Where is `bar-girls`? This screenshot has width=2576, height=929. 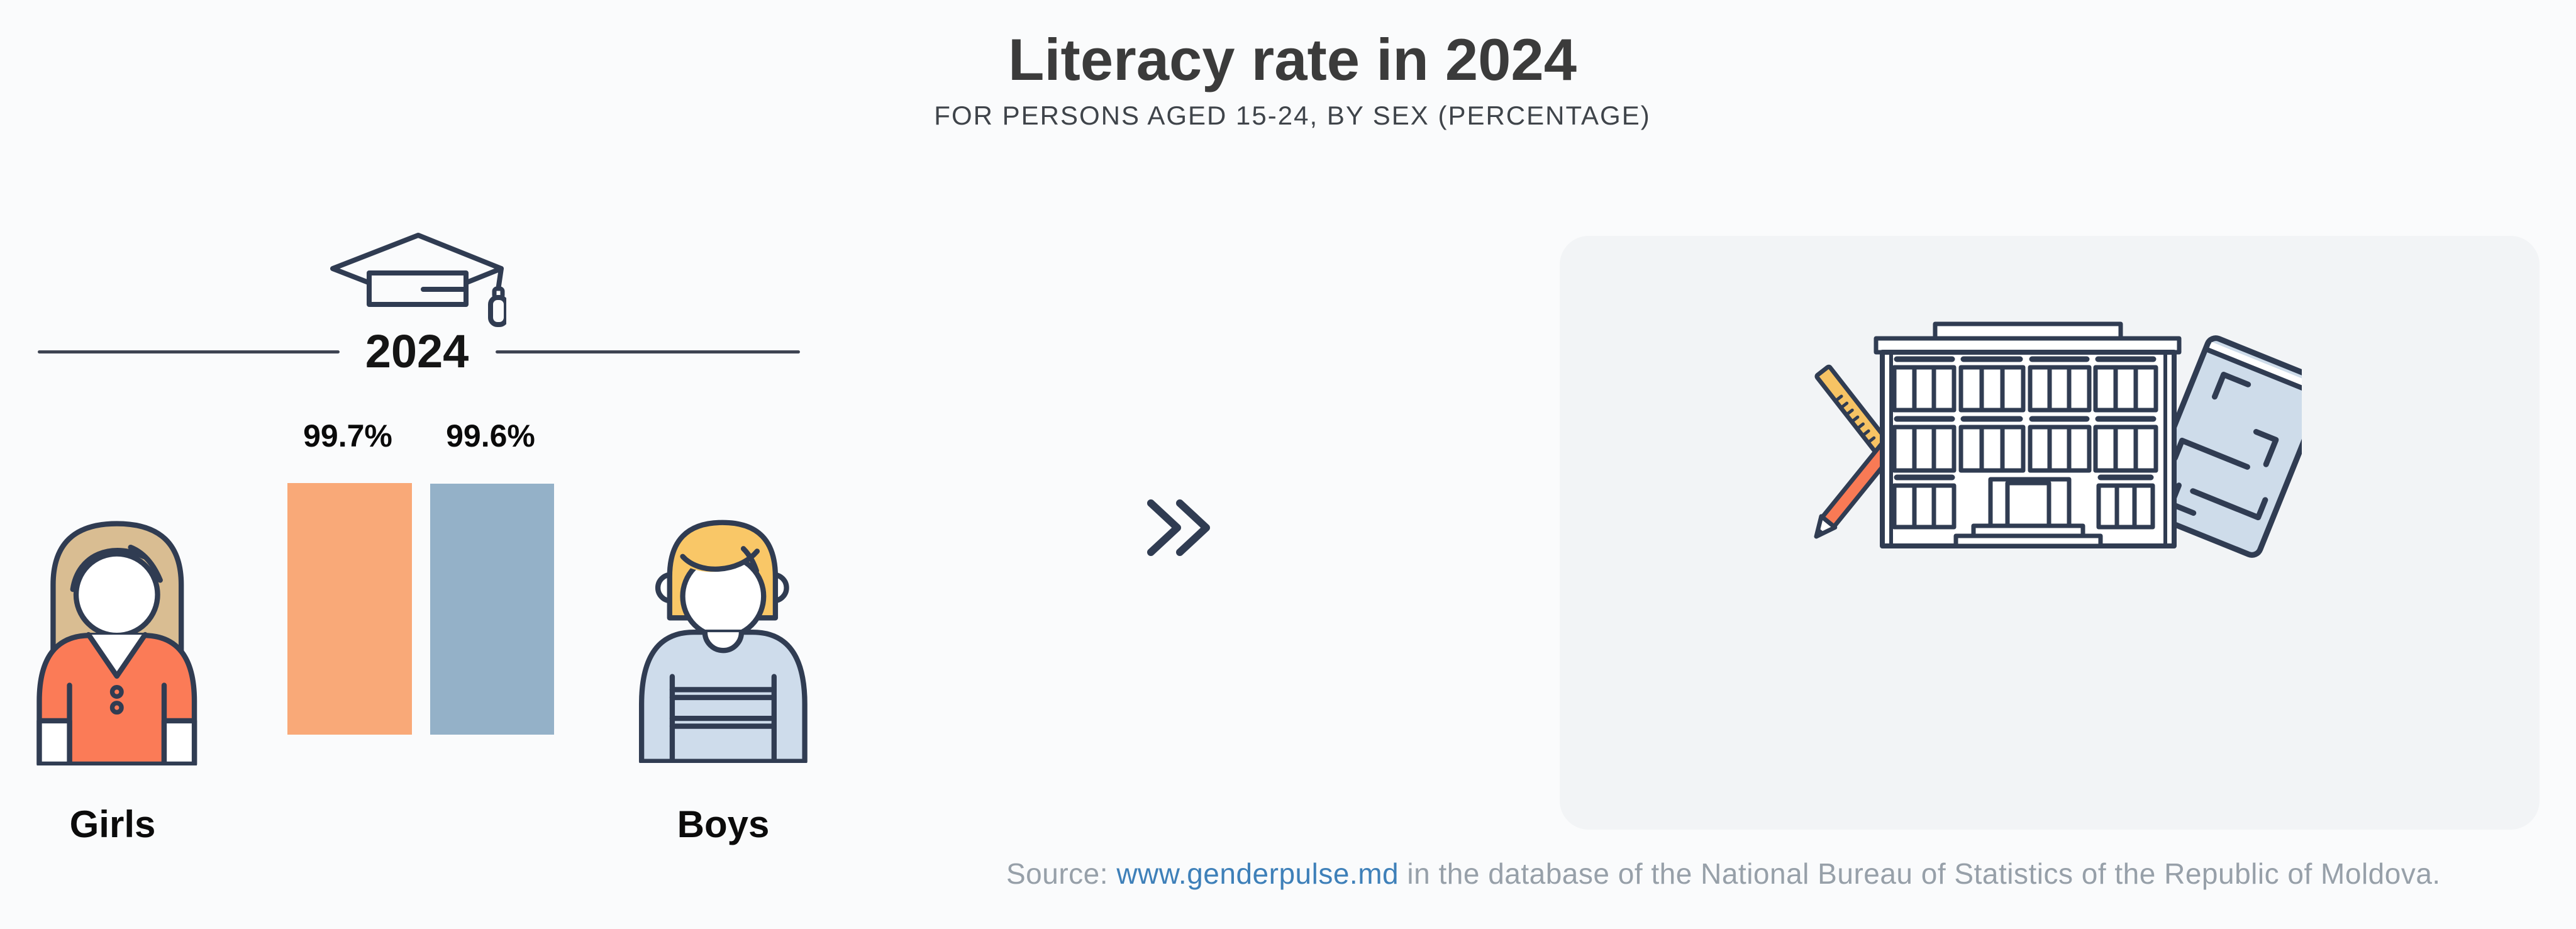
bar-girls is located at coordinates (349, 609).